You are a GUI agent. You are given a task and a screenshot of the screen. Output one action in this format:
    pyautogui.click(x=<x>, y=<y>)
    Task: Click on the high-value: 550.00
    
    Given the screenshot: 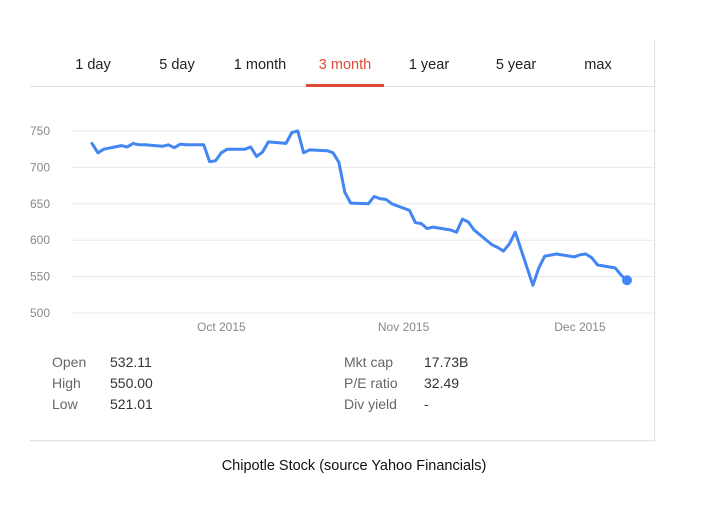 What is the action you would take?
    pyautogui.click(x=131, y=383)
    